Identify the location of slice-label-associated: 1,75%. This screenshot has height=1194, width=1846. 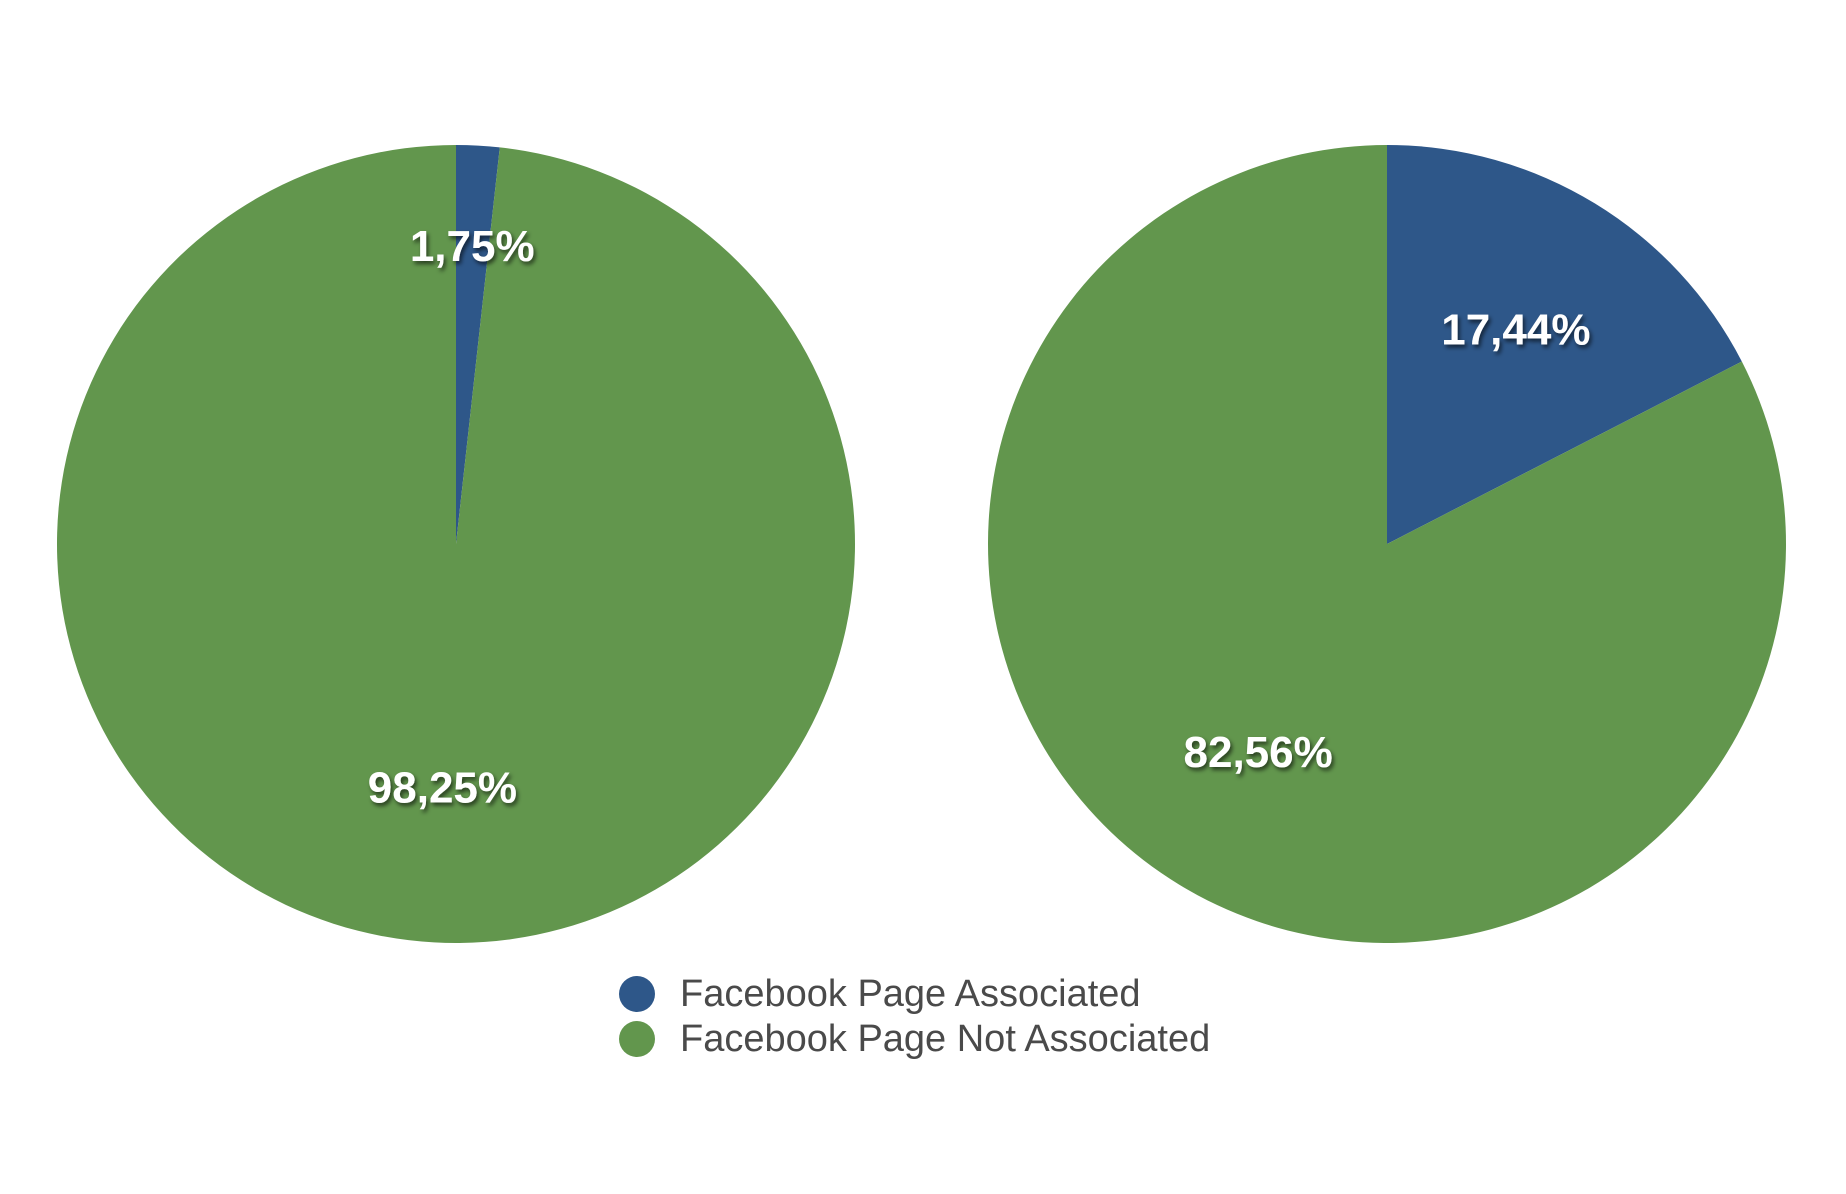
(472, 246).